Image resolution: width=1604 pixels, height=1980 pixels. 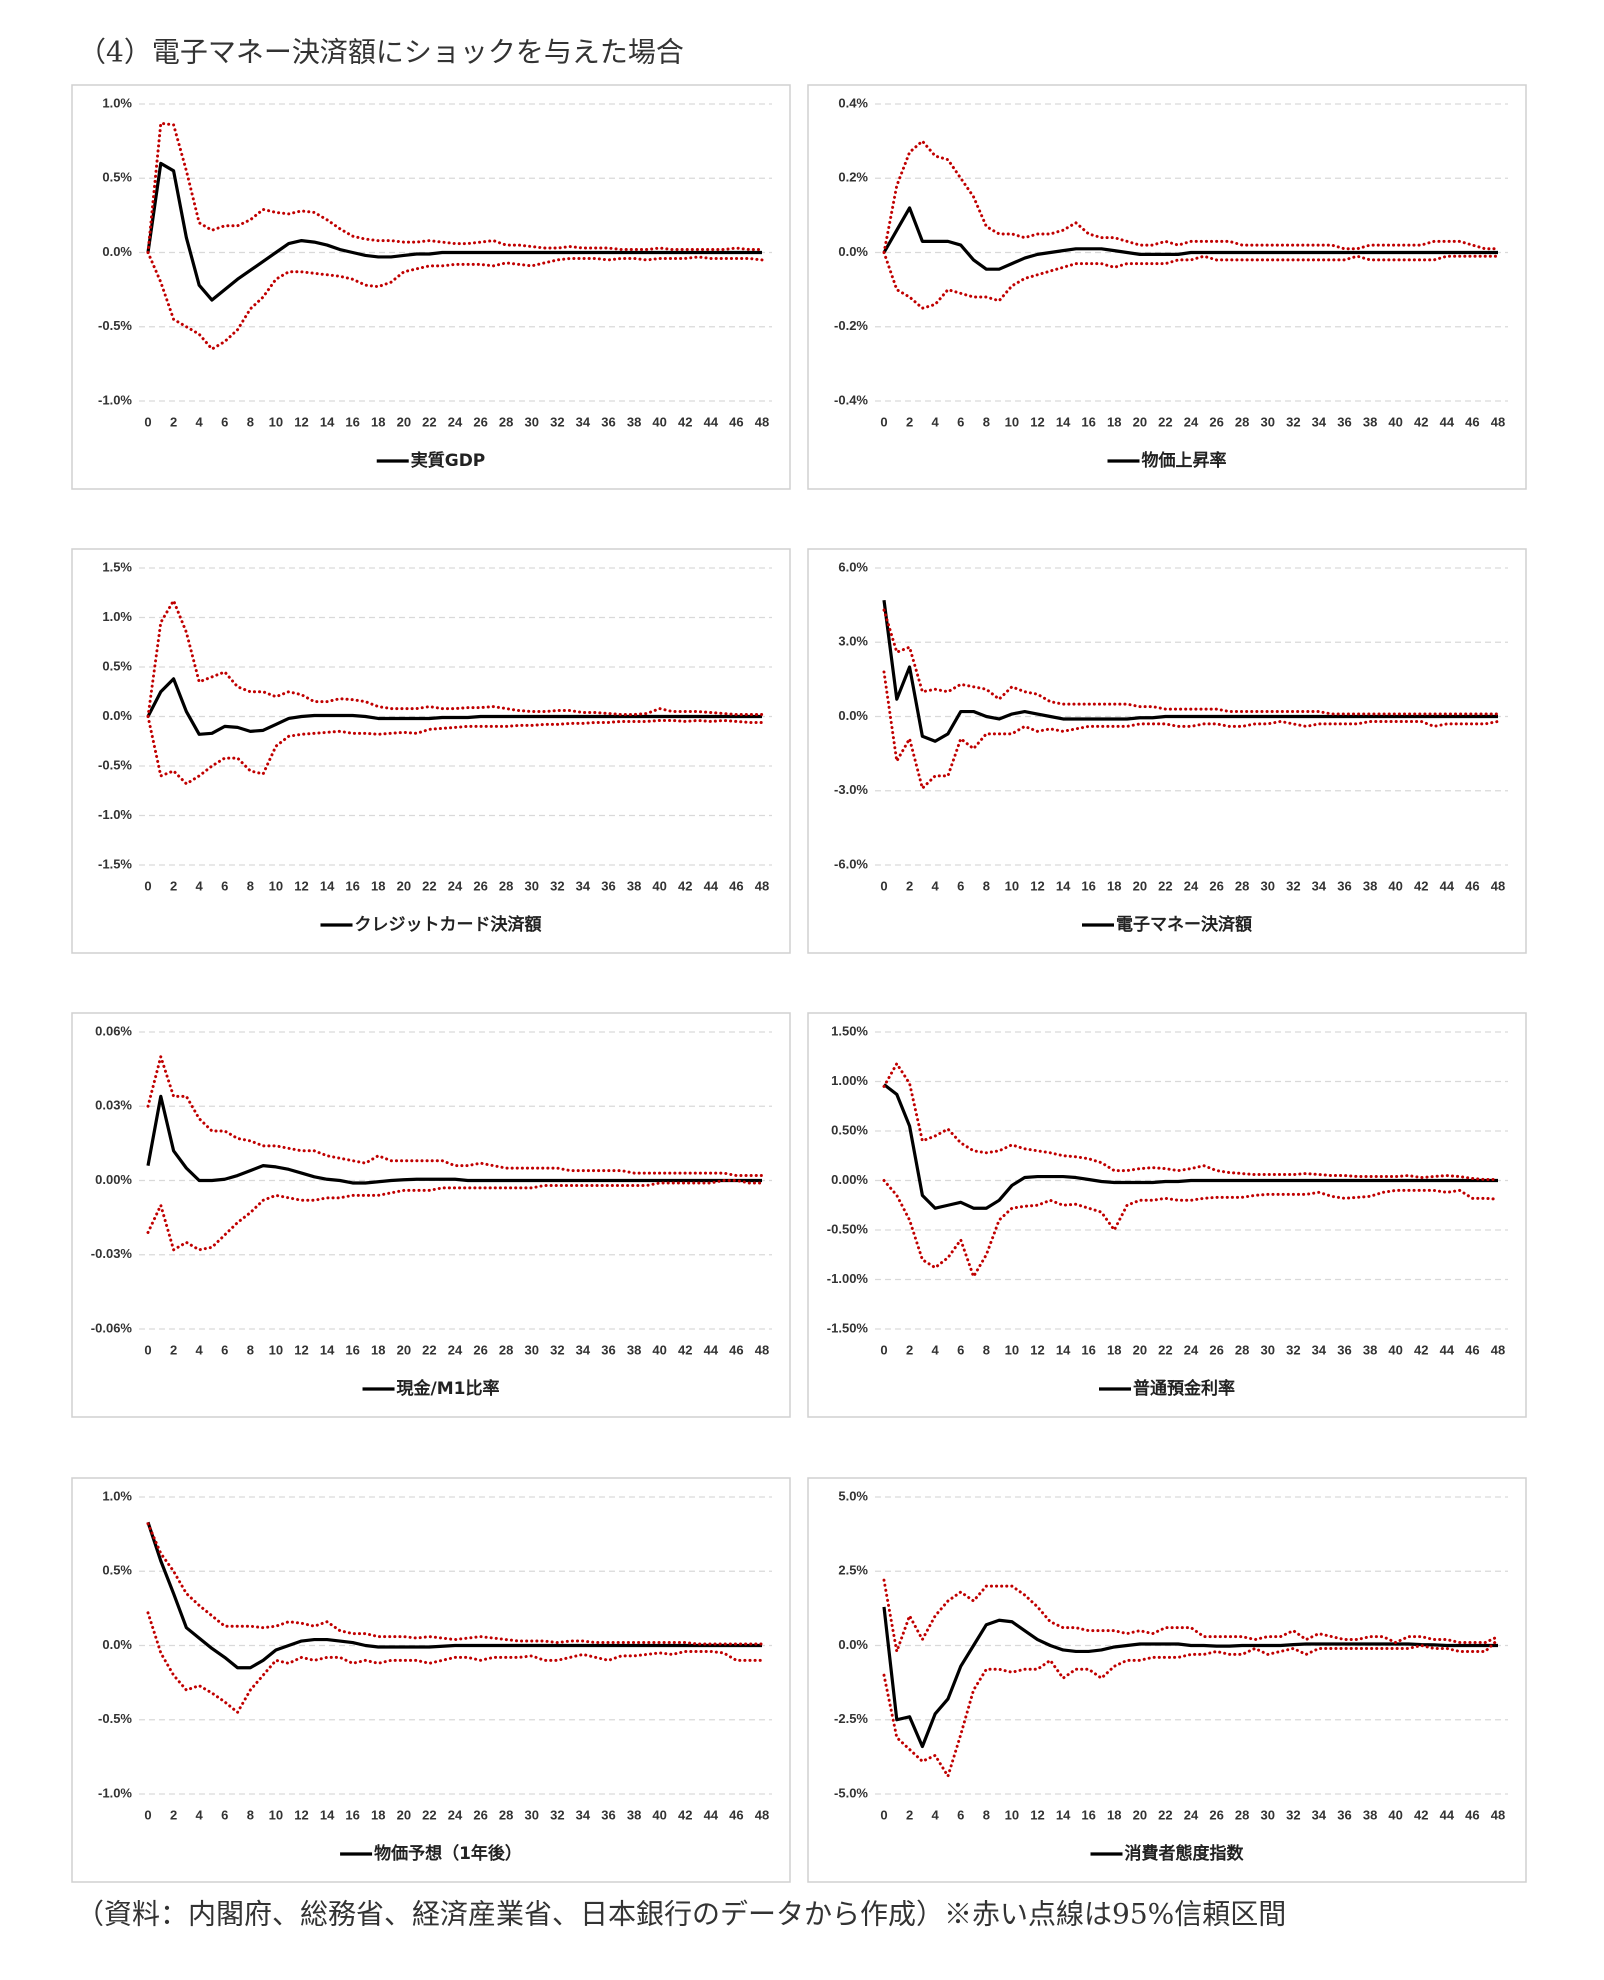 What do you see at coordinates (853, 102) in the screenshot?
I see `y-tick-label: 0.4%` at bounding box center [853, 102].